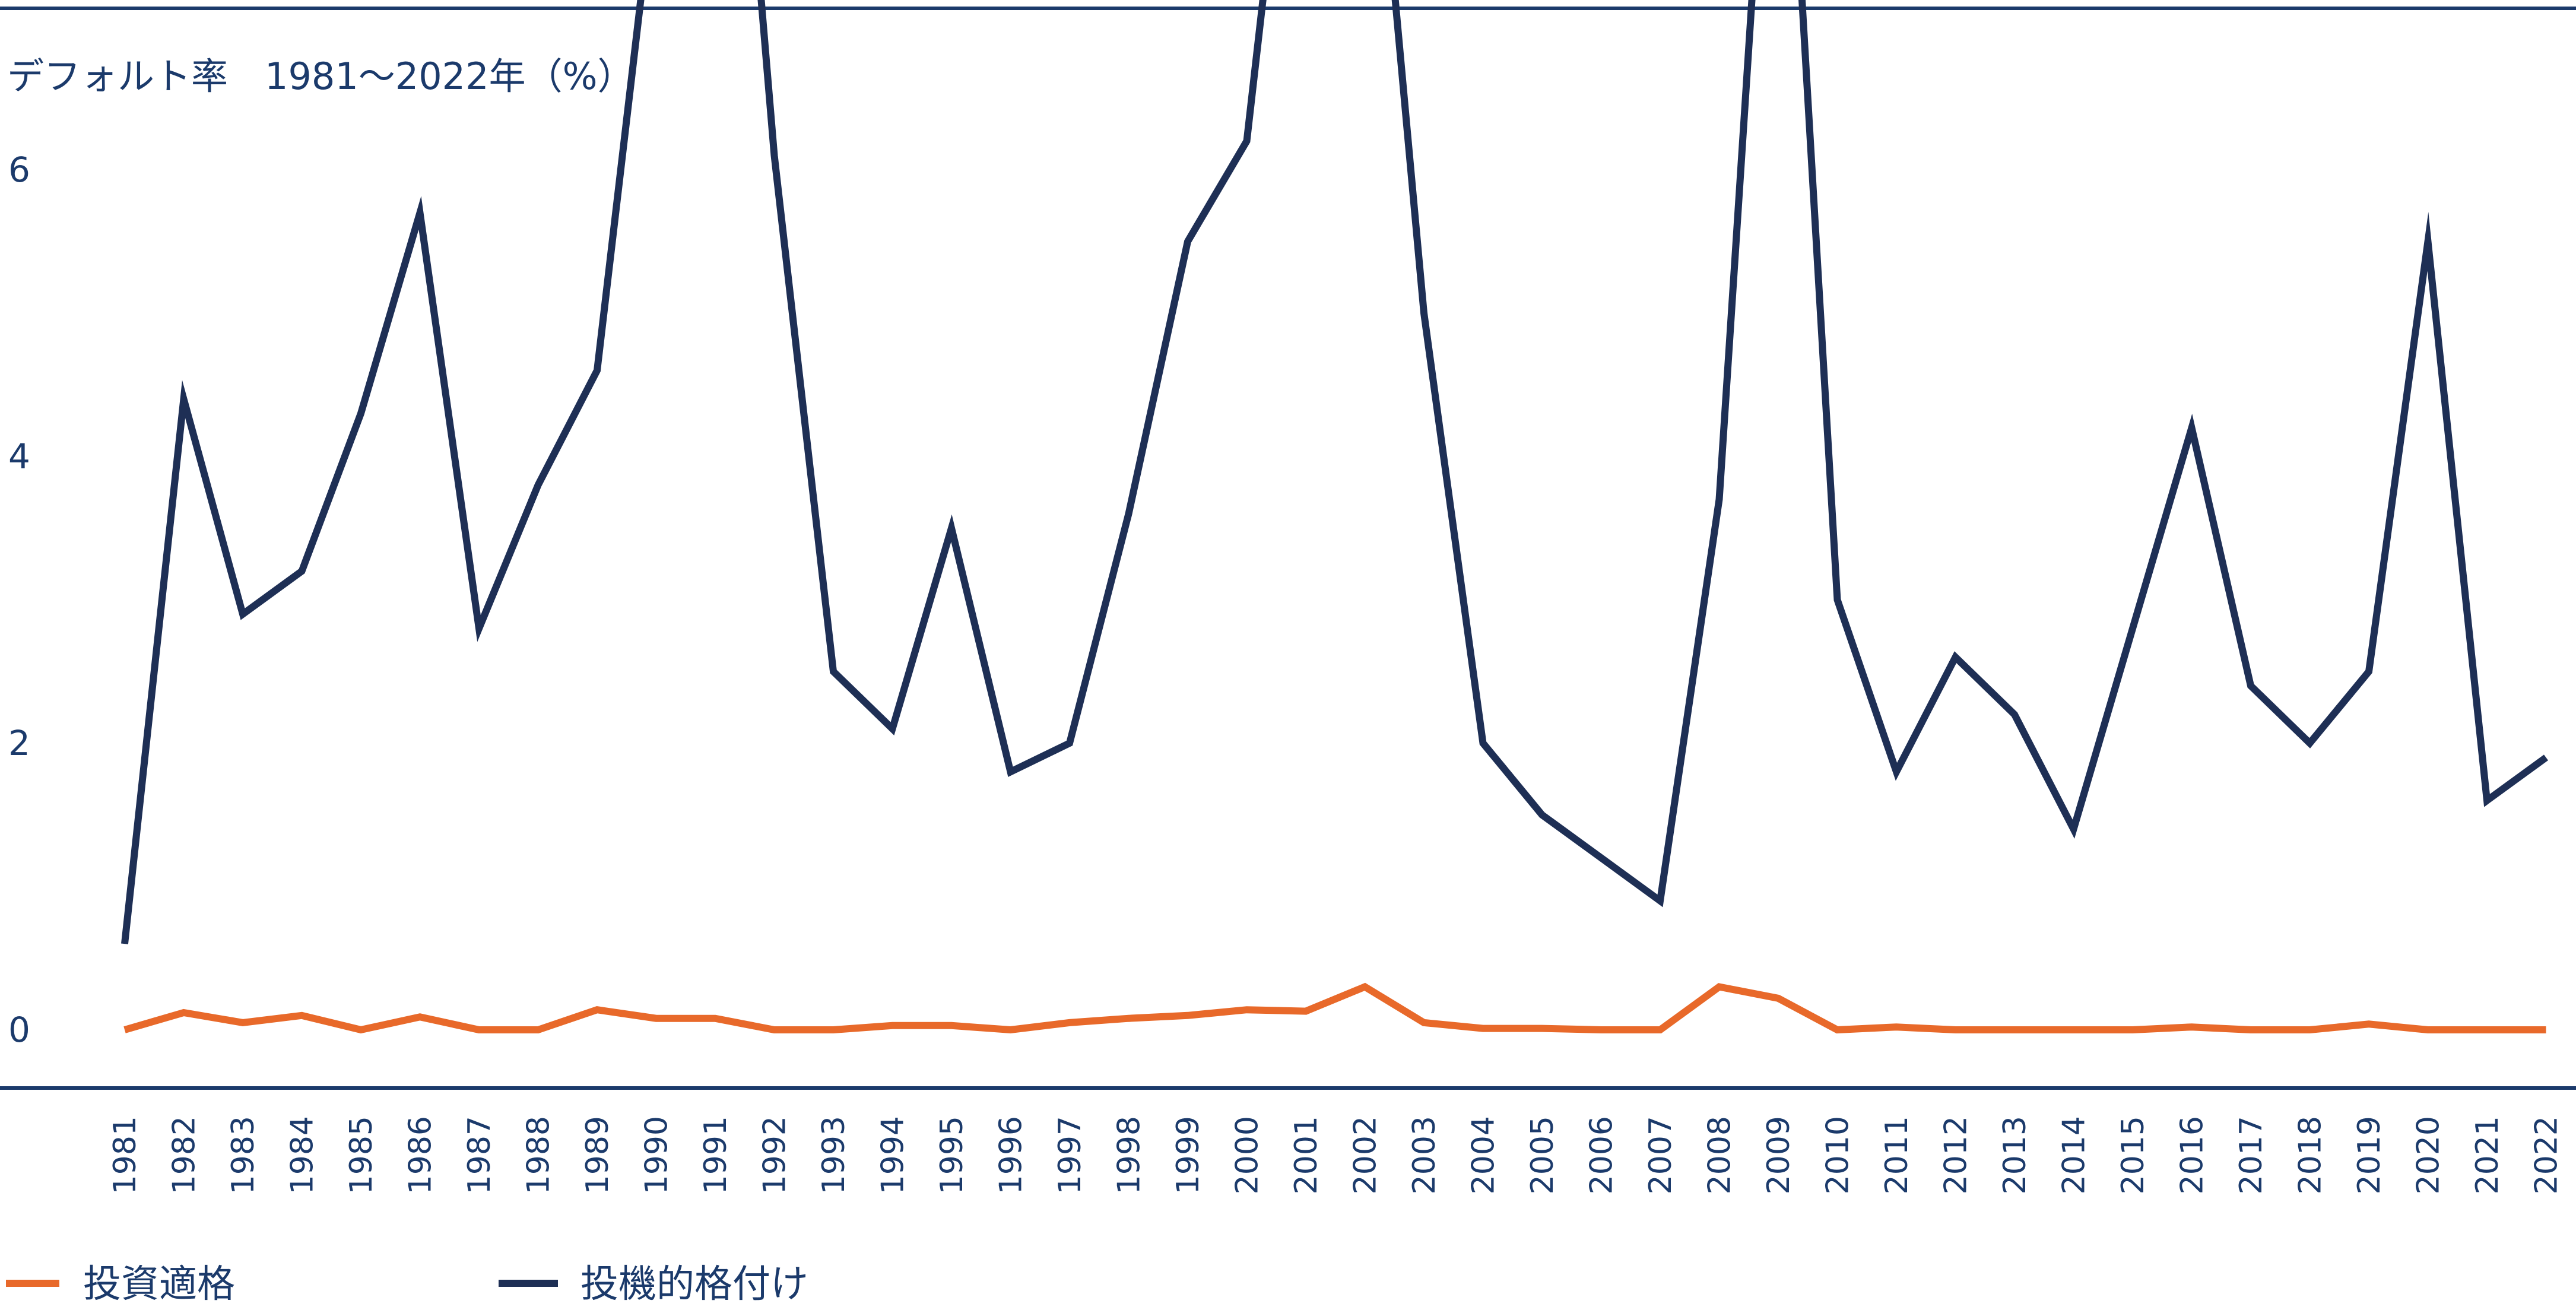  Describe the element at coordinates (1070, 1155) in the screenshot. I see `x-tick-label: 1997` at that location.